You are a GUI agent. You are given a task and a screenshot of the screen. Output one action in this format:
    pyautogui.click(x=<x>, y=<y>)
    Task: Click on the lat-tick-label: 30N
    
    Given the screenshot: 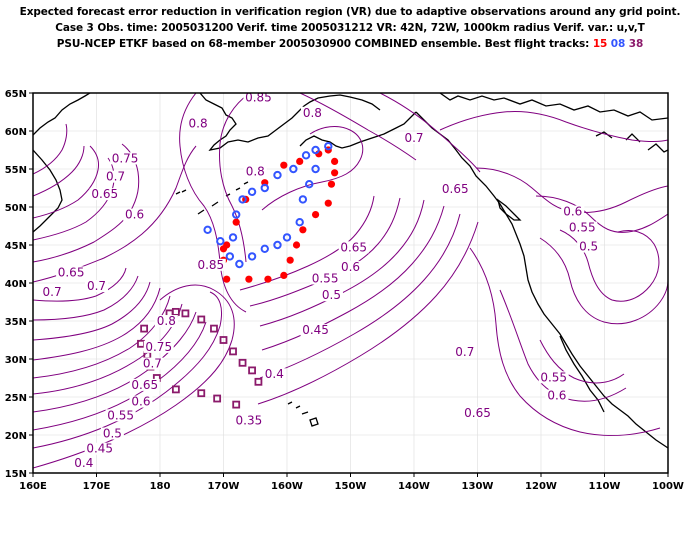 What is the action you would take?
    pyautogui.click(x=16, y=360)
    